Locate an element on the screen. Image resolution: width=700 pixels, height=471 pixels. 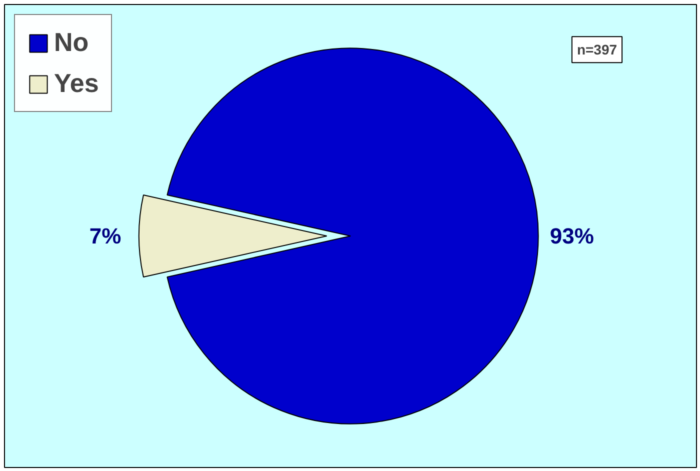
legend-label: No is located at coordinates (71, 42).